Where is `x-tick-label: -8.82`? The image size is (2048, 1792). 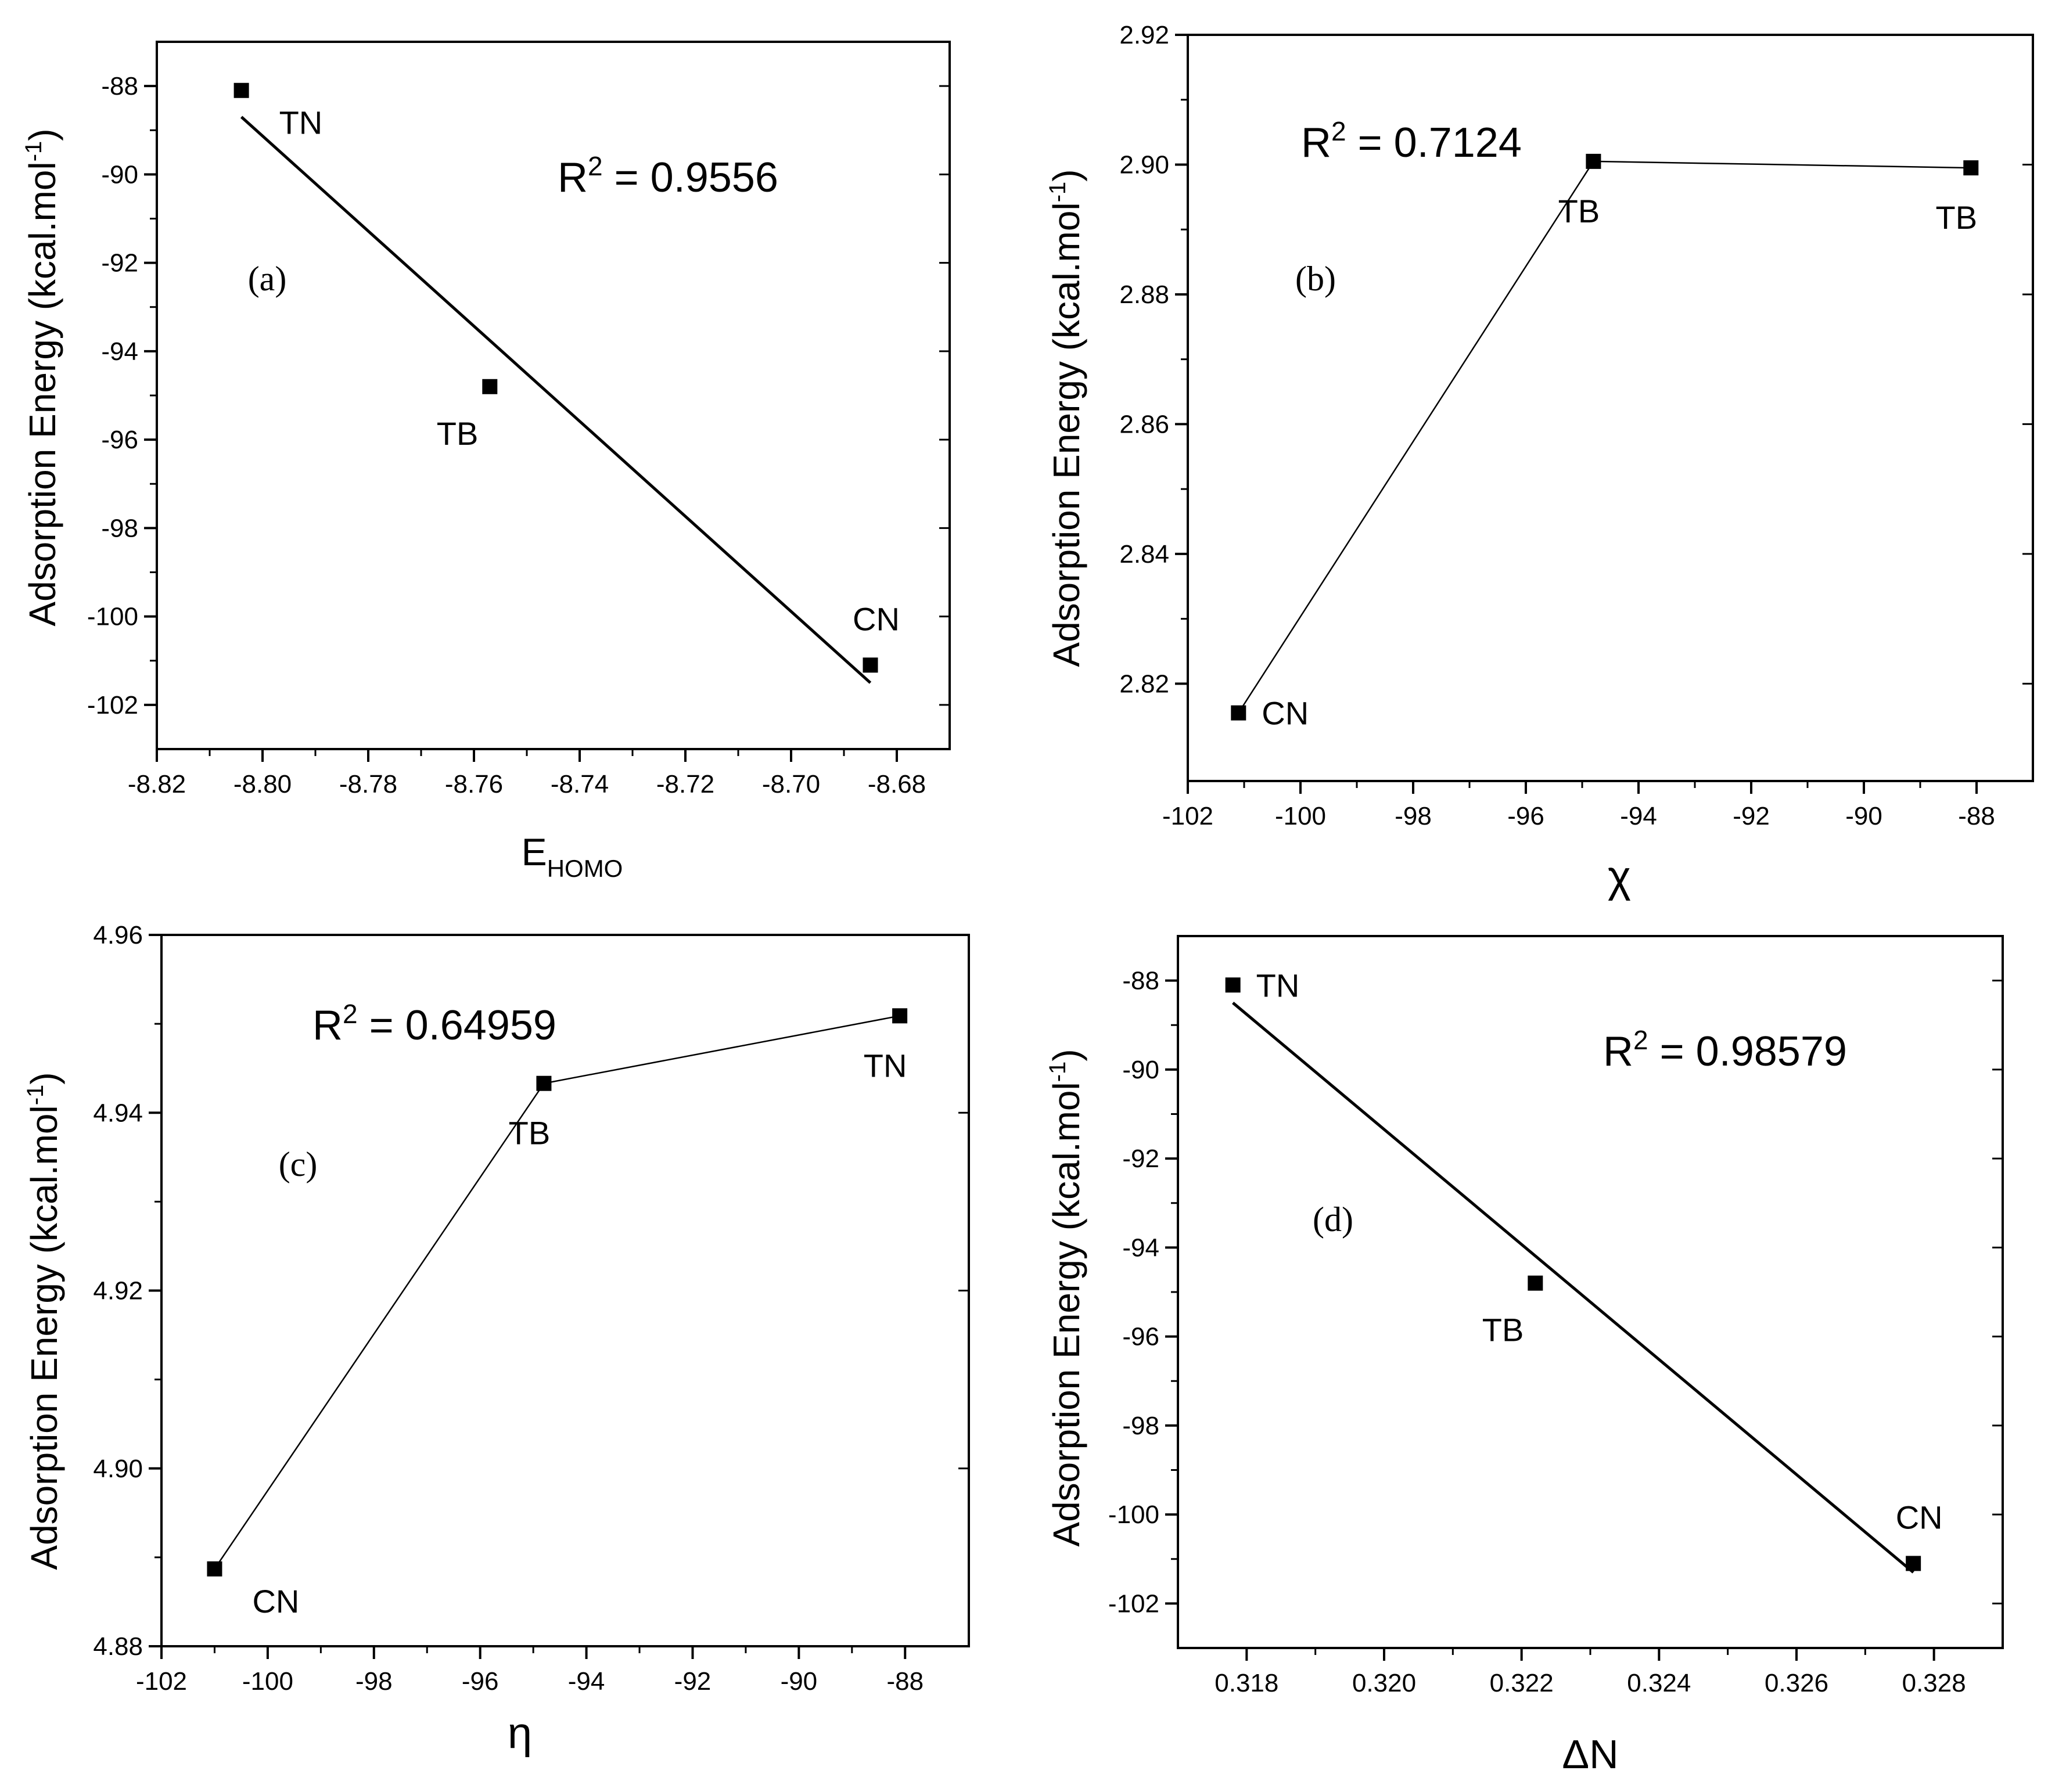 x-tick-label: -8.82 is located at coordinates (157, 784).